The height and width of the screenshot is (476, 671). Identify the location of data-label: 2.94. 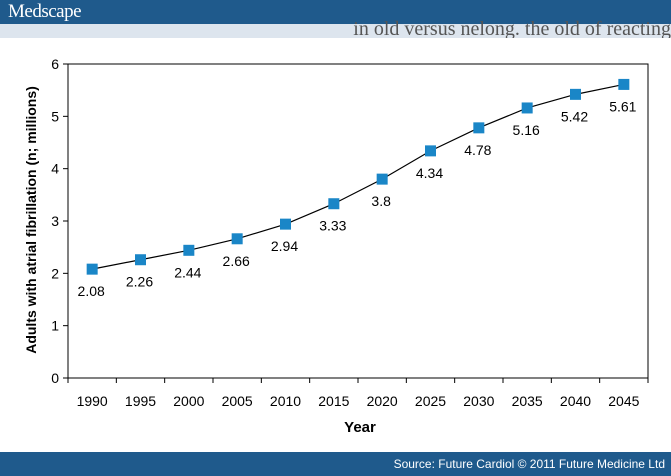
(284, 246).